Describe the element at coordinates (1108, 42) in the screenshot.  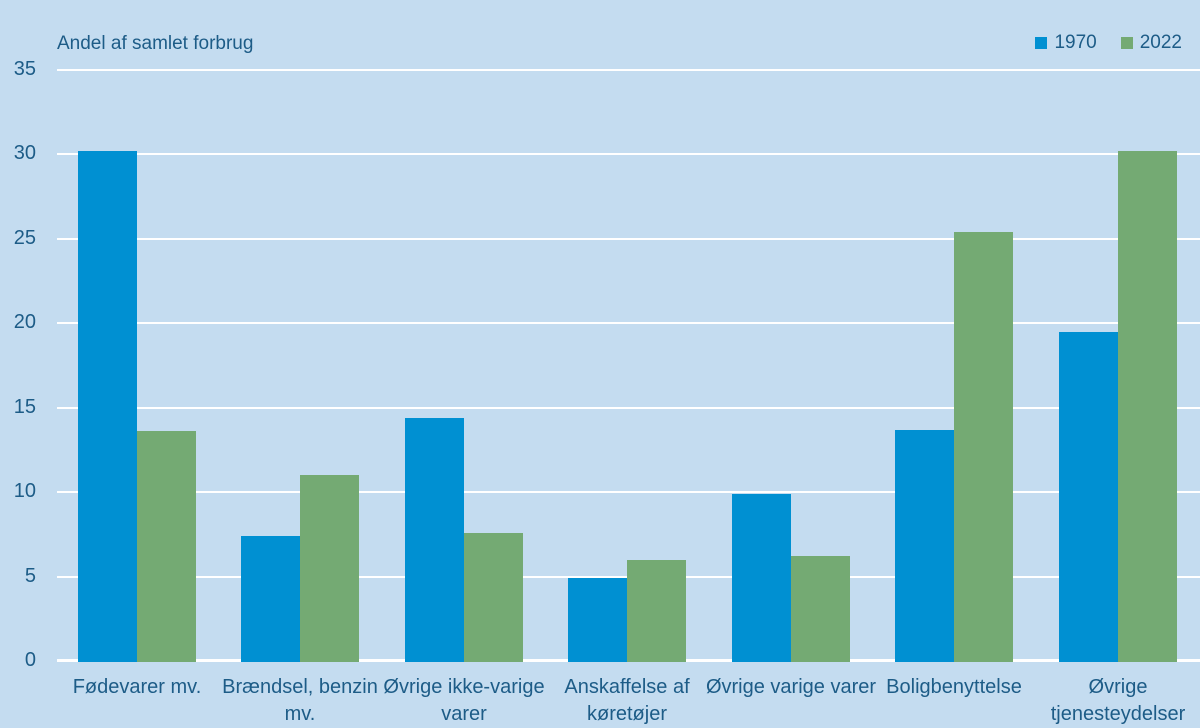
I see `legend: 1970 2022` at that location.